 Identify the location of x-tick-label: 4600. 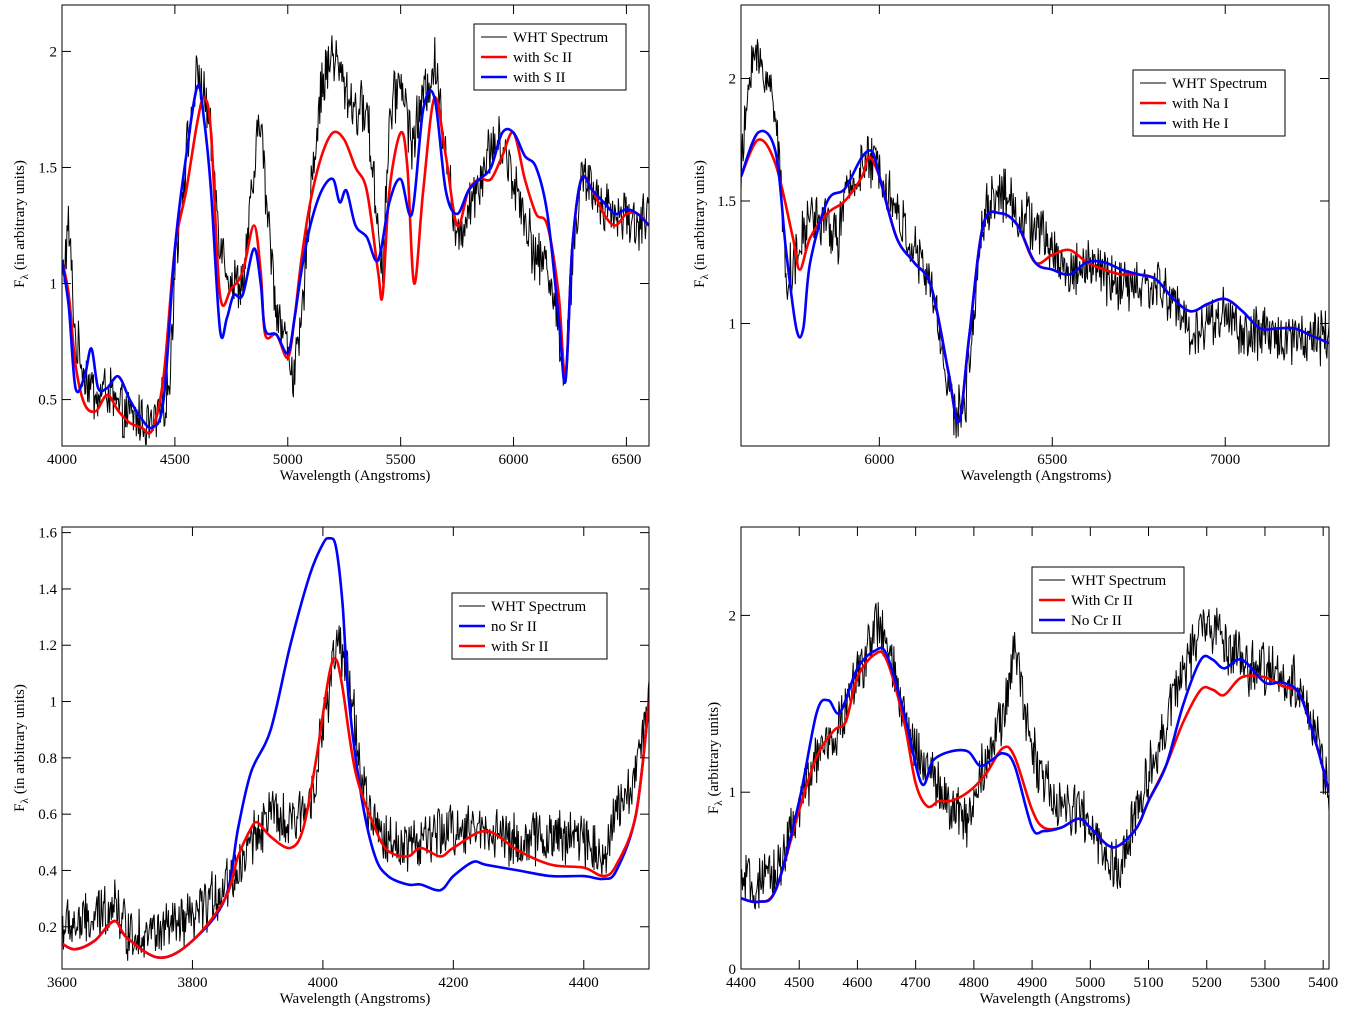
(857, 983).